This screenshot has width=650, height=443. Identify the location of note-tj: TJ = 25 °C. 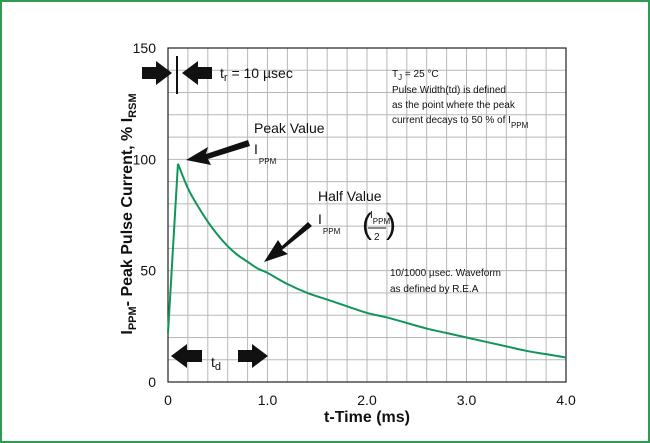
(415, 75).